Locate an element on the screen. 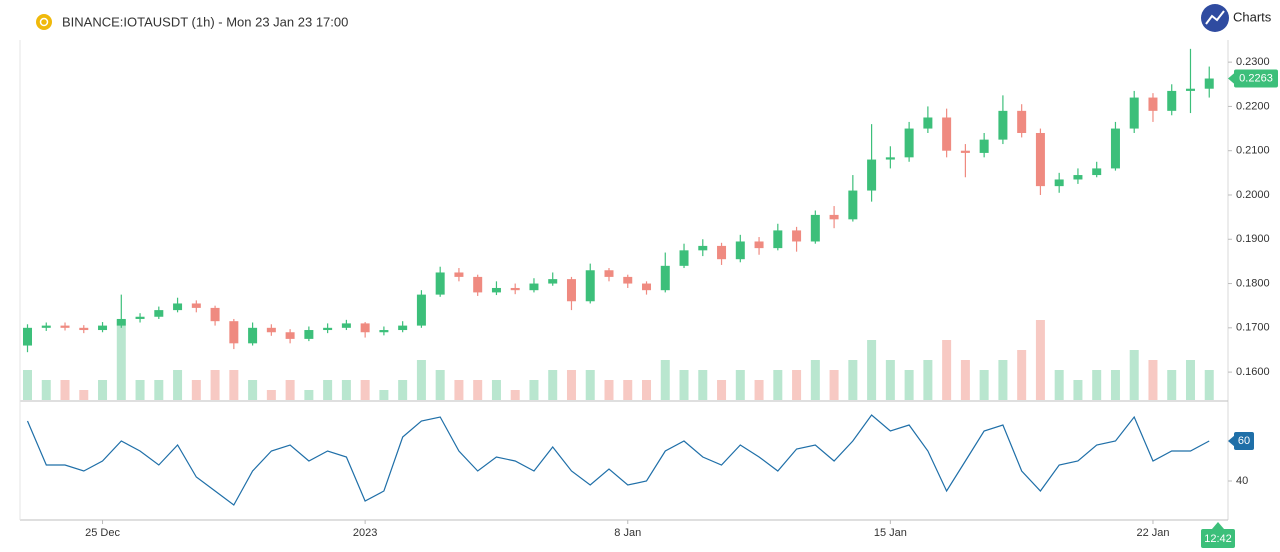 The image size is (1280, 552). brand-text: Charts is located at coordinates (1252, 16).